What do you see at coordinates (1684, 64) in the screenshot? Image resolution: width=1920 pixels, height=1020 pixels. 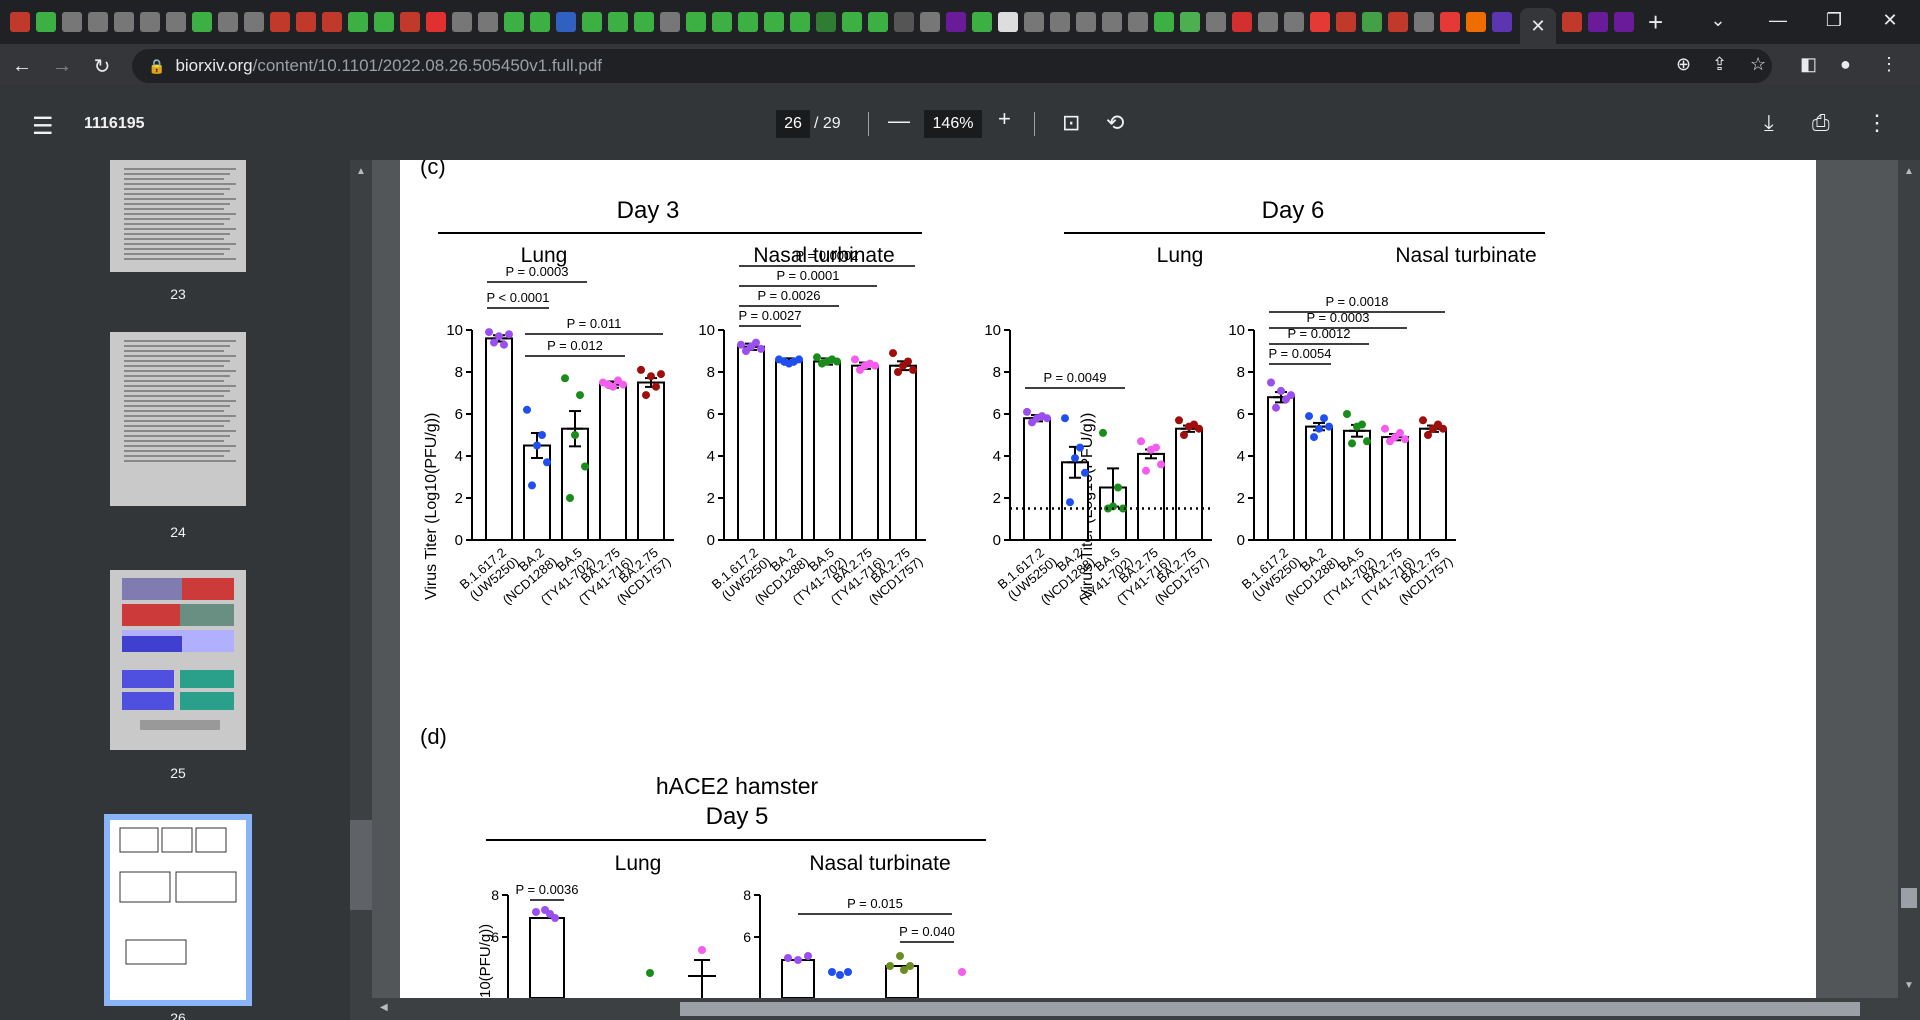 I see `zoom-icon: ⊕` at bounding box center [1684, 64].